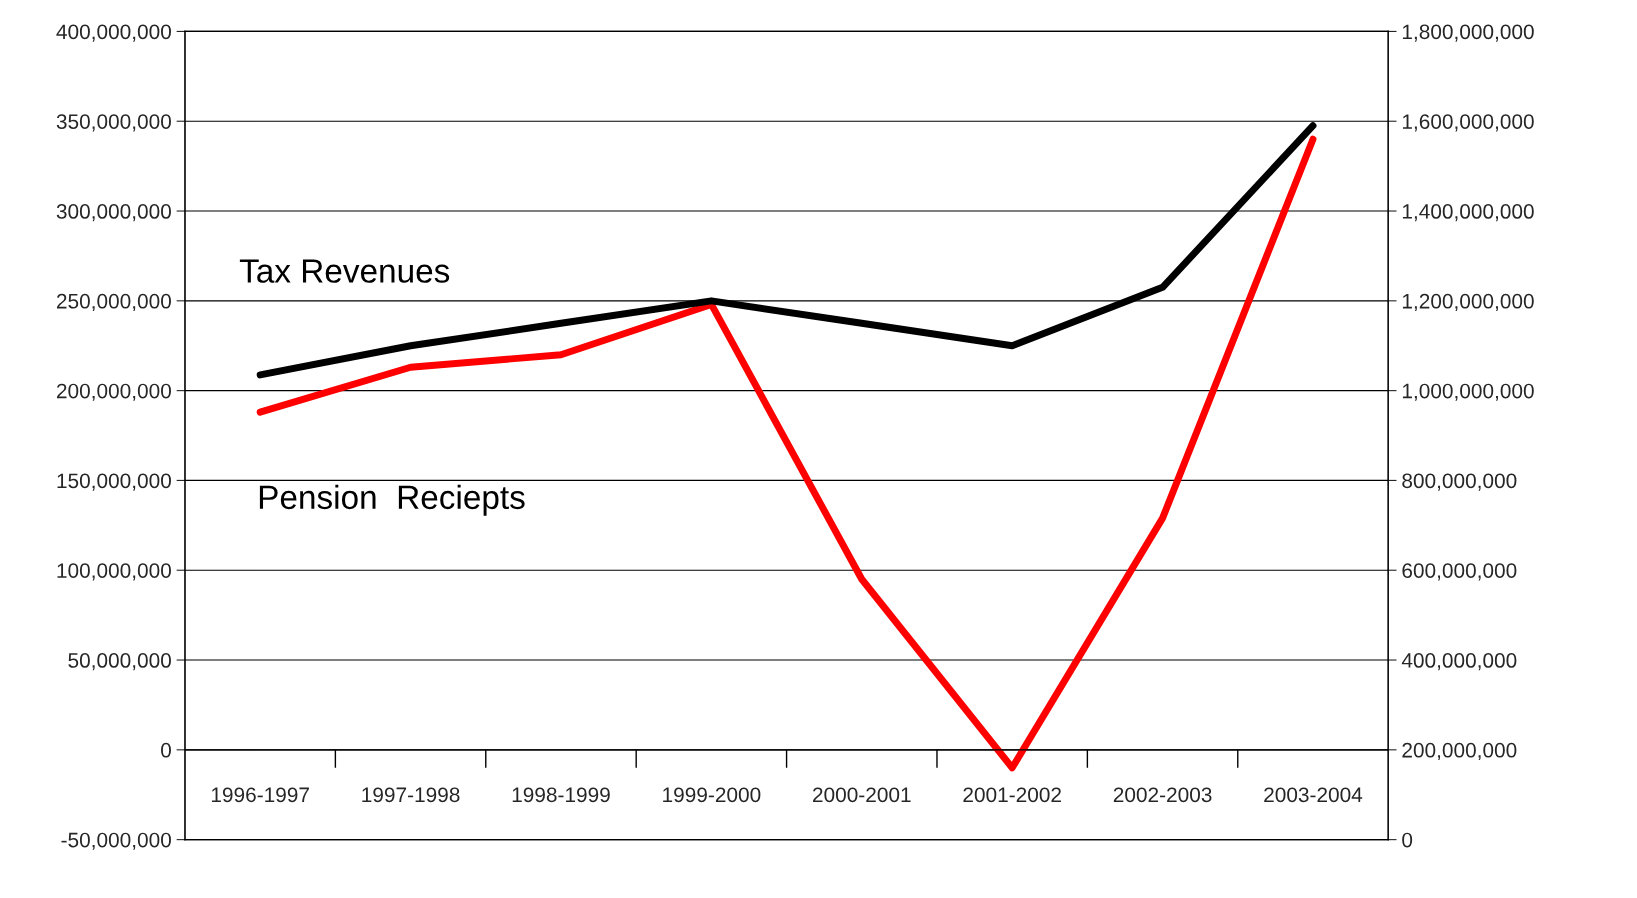 Image resolution: width=1637 pixels, height=898 pixels. Describe the element at coordinates (1012, 795) in the screenshot. I see `x-tick-label: 2001-2002` at that location.